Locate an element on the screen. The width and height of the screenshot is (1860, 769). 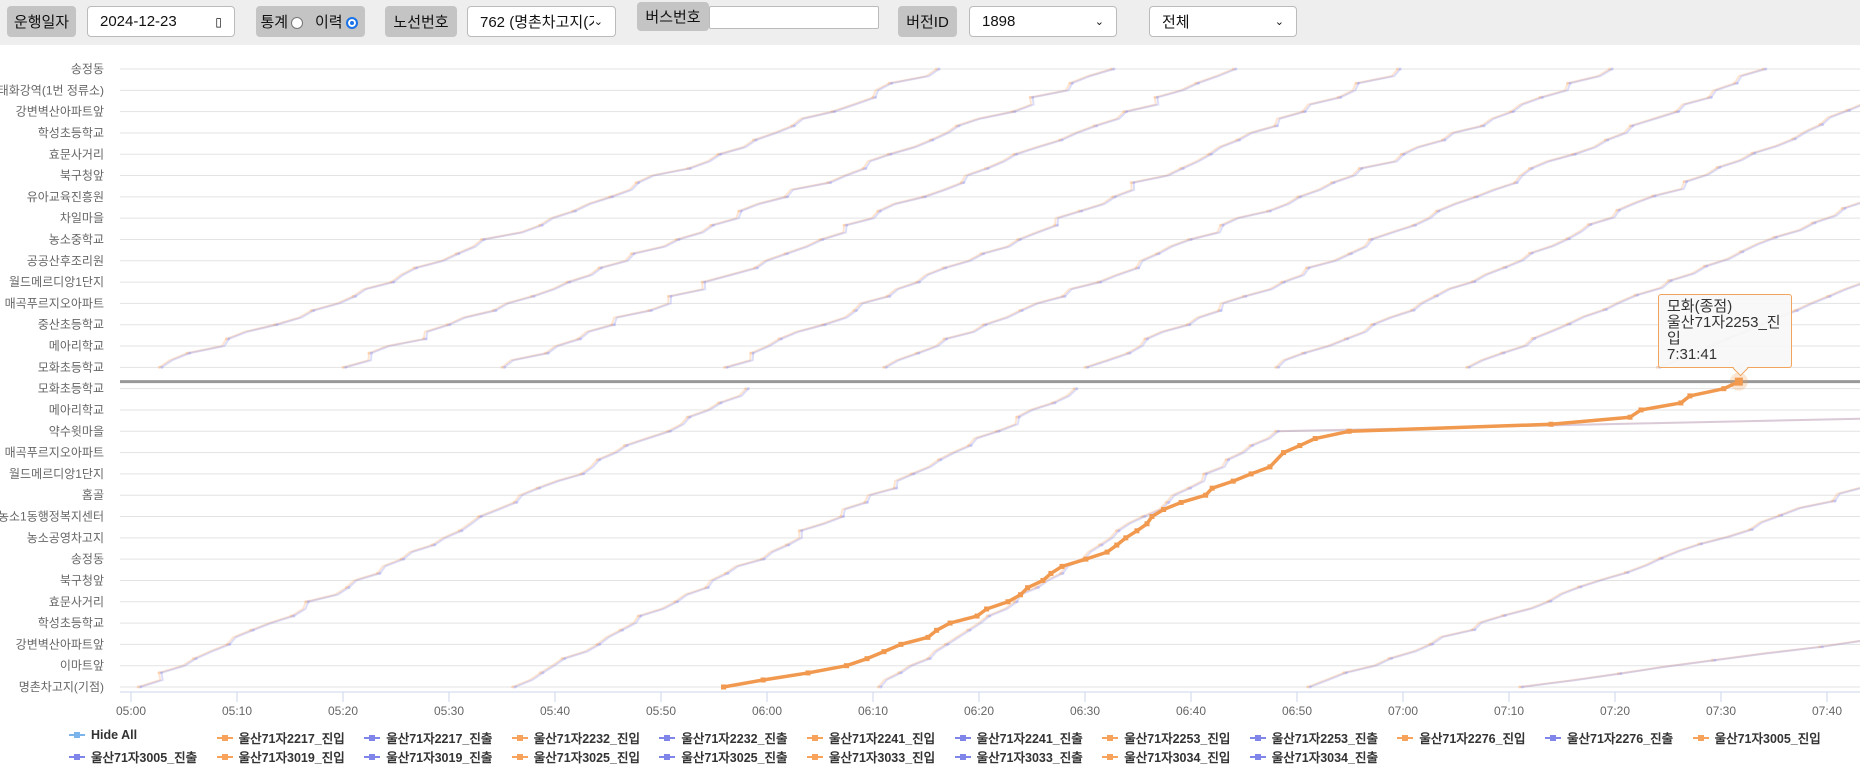
y-axis-label: 매곡푸르지오아파트 is located at coordinates (54, 453).